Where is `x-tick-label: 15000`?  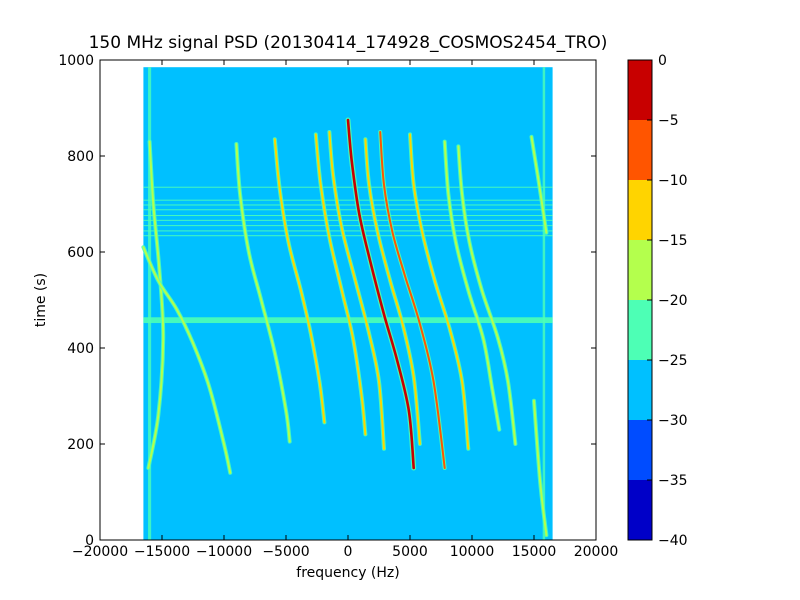 x-tick-label: 15000 is located at coordinates (534, 552).